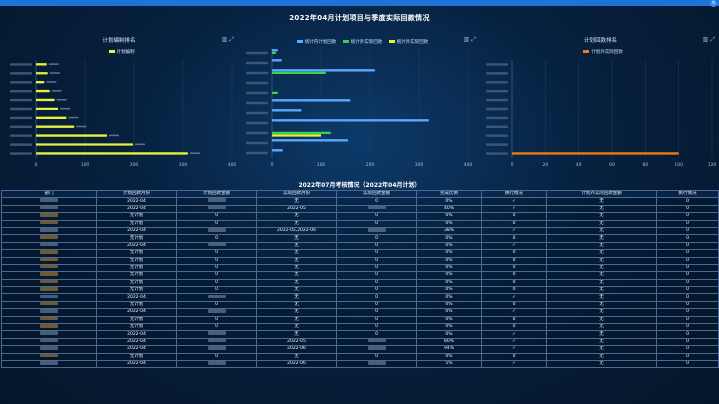 This screenshot has width=719, height=404. I want to click on legend-label: 统计内计划回款, so click(320, 42).